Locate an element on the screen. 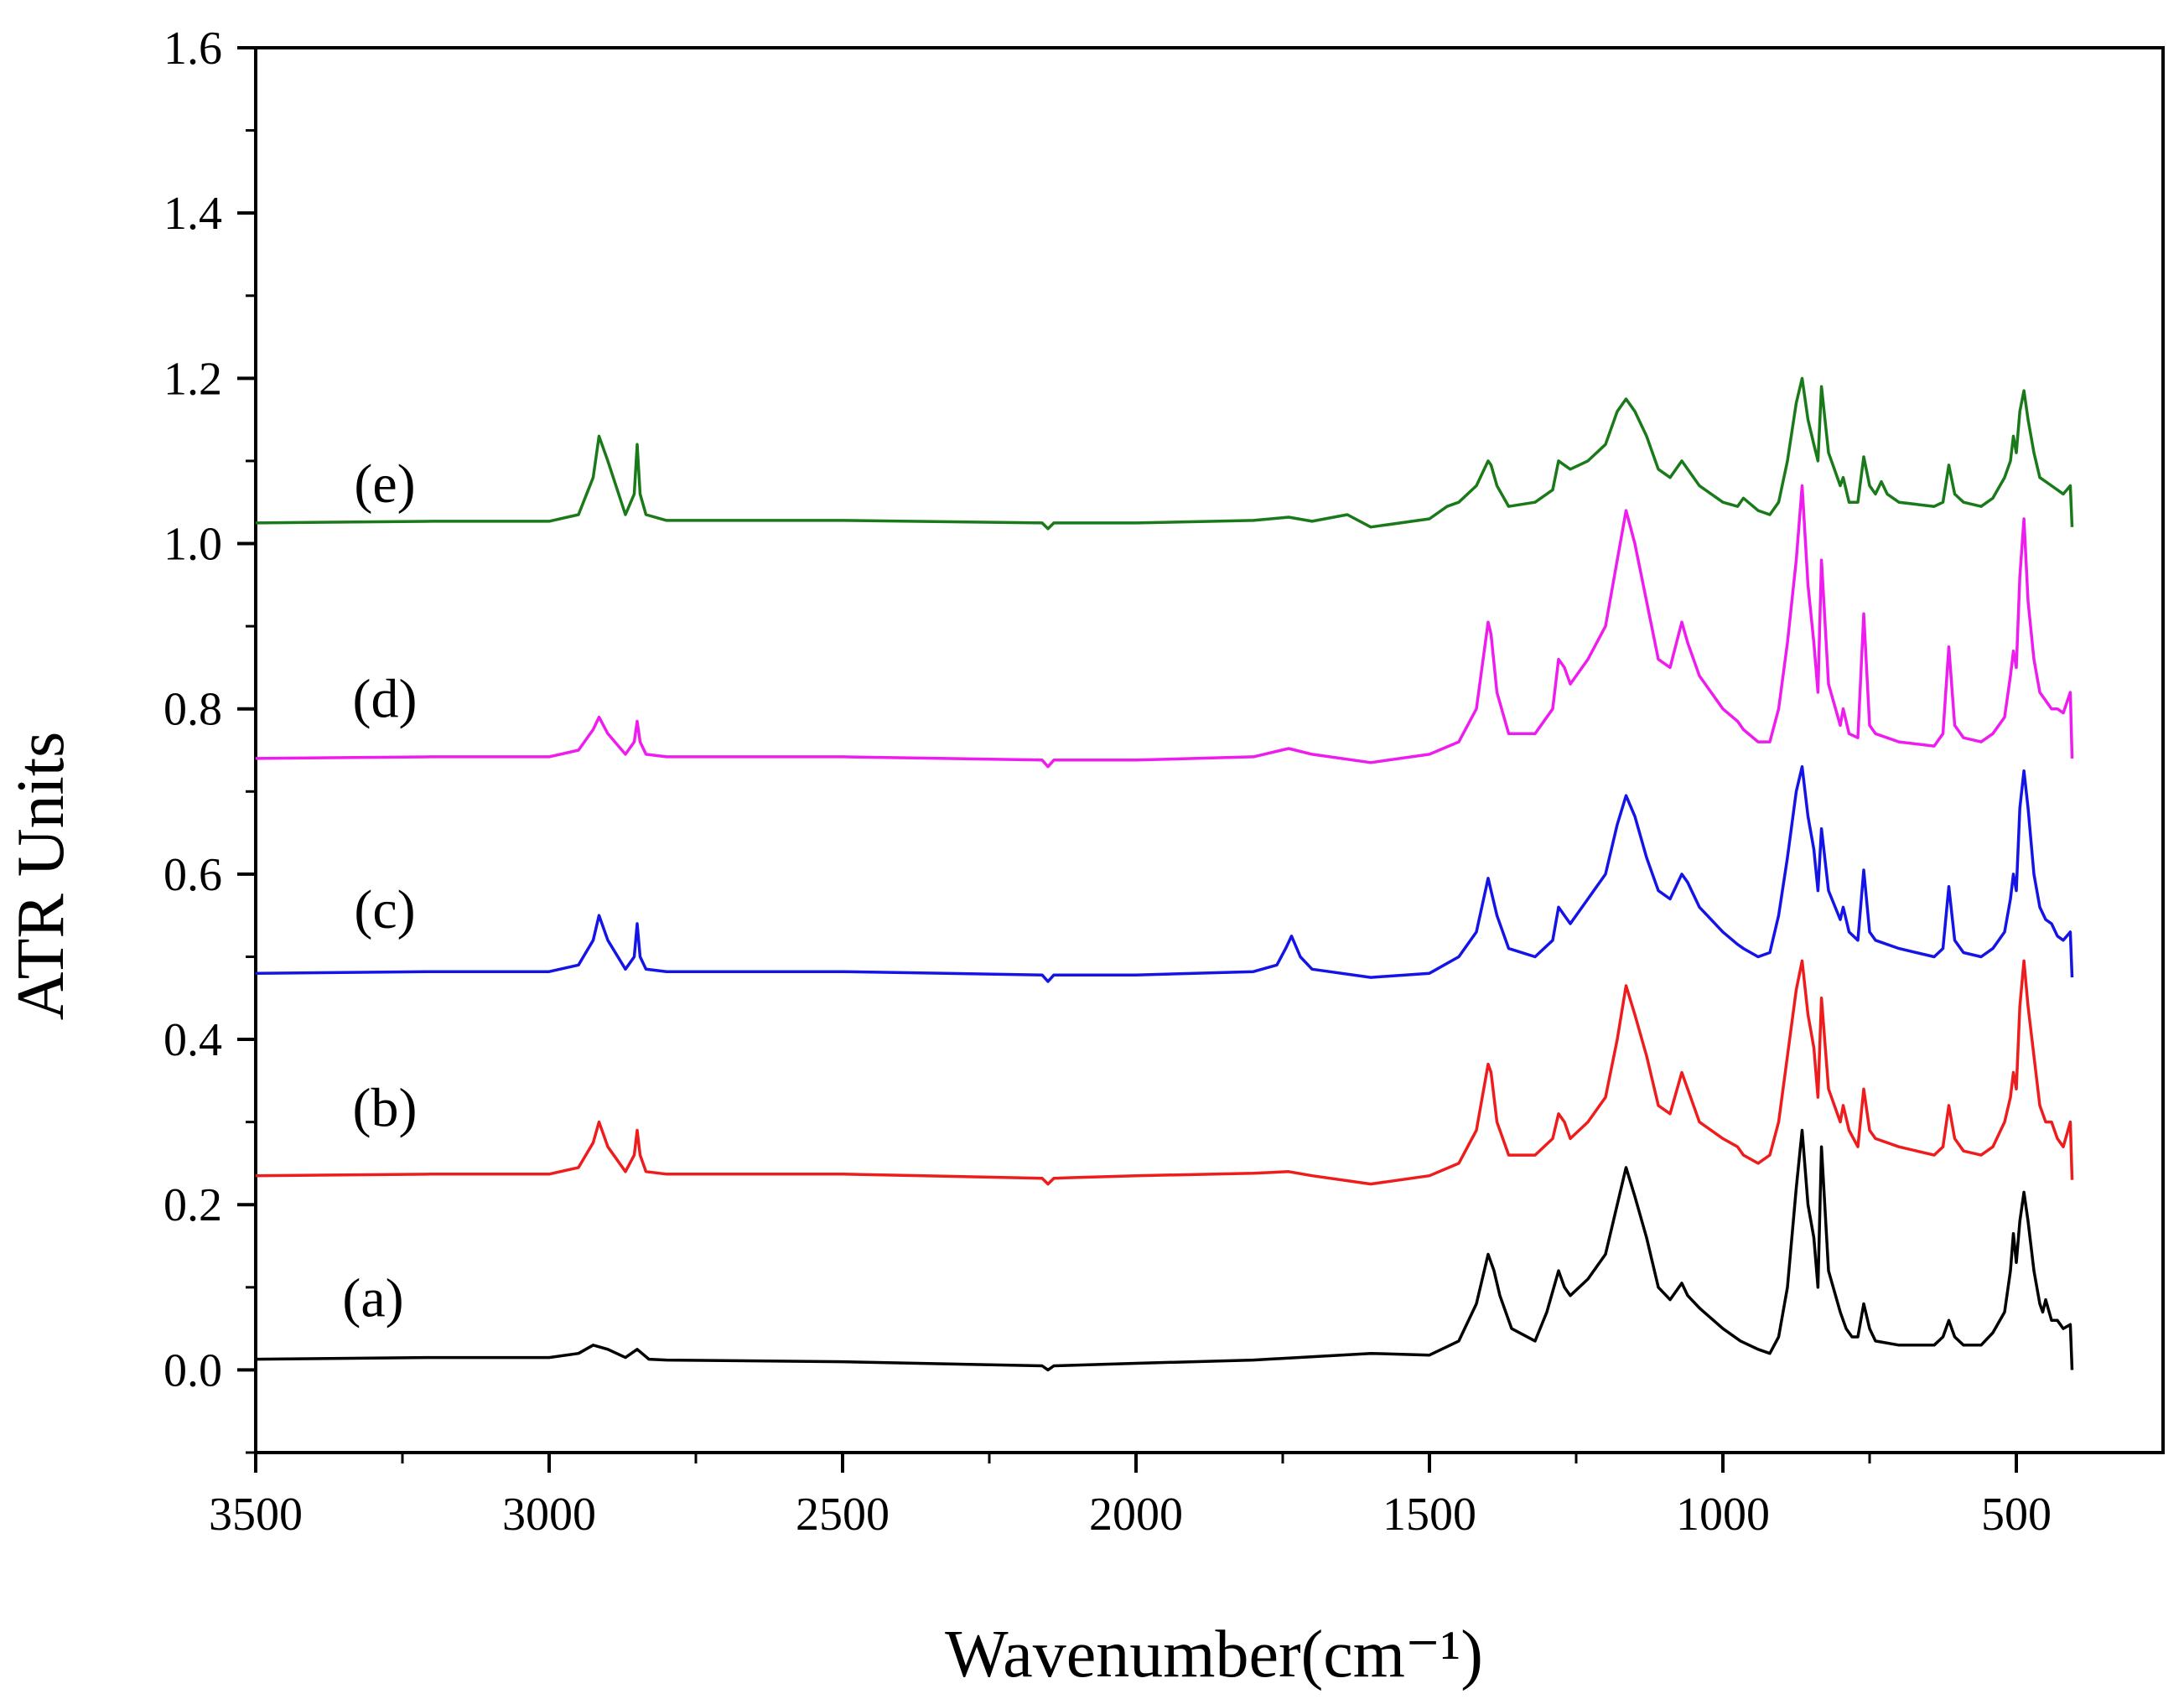 The image size is (2184, 1699). x-tick-label: 3500 is located at coordinates (256, 1515).